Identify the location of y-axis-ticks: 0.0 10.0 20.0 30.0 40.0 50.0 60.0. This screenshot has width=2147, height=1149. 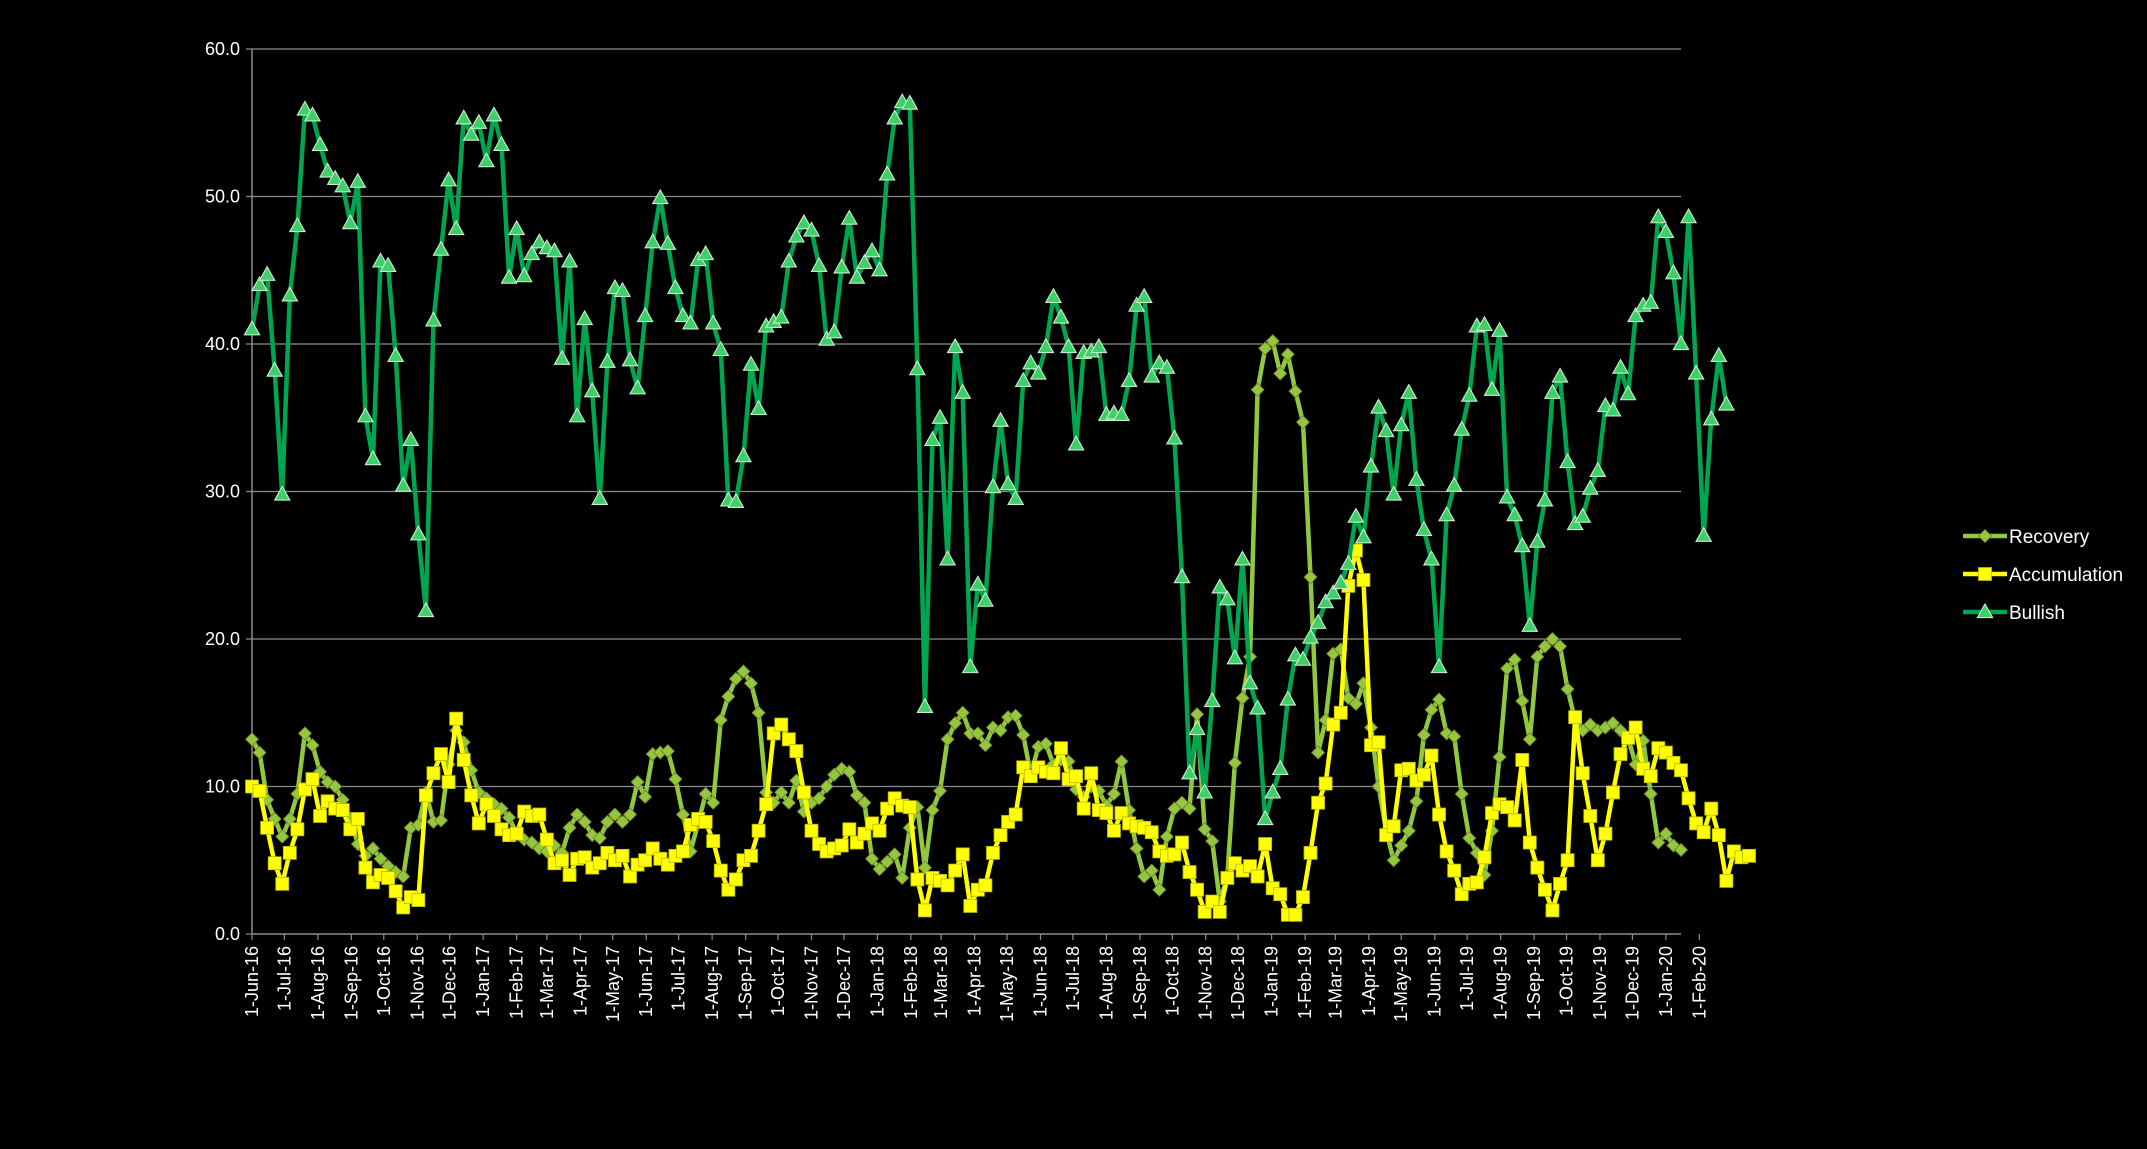
(228, 491).